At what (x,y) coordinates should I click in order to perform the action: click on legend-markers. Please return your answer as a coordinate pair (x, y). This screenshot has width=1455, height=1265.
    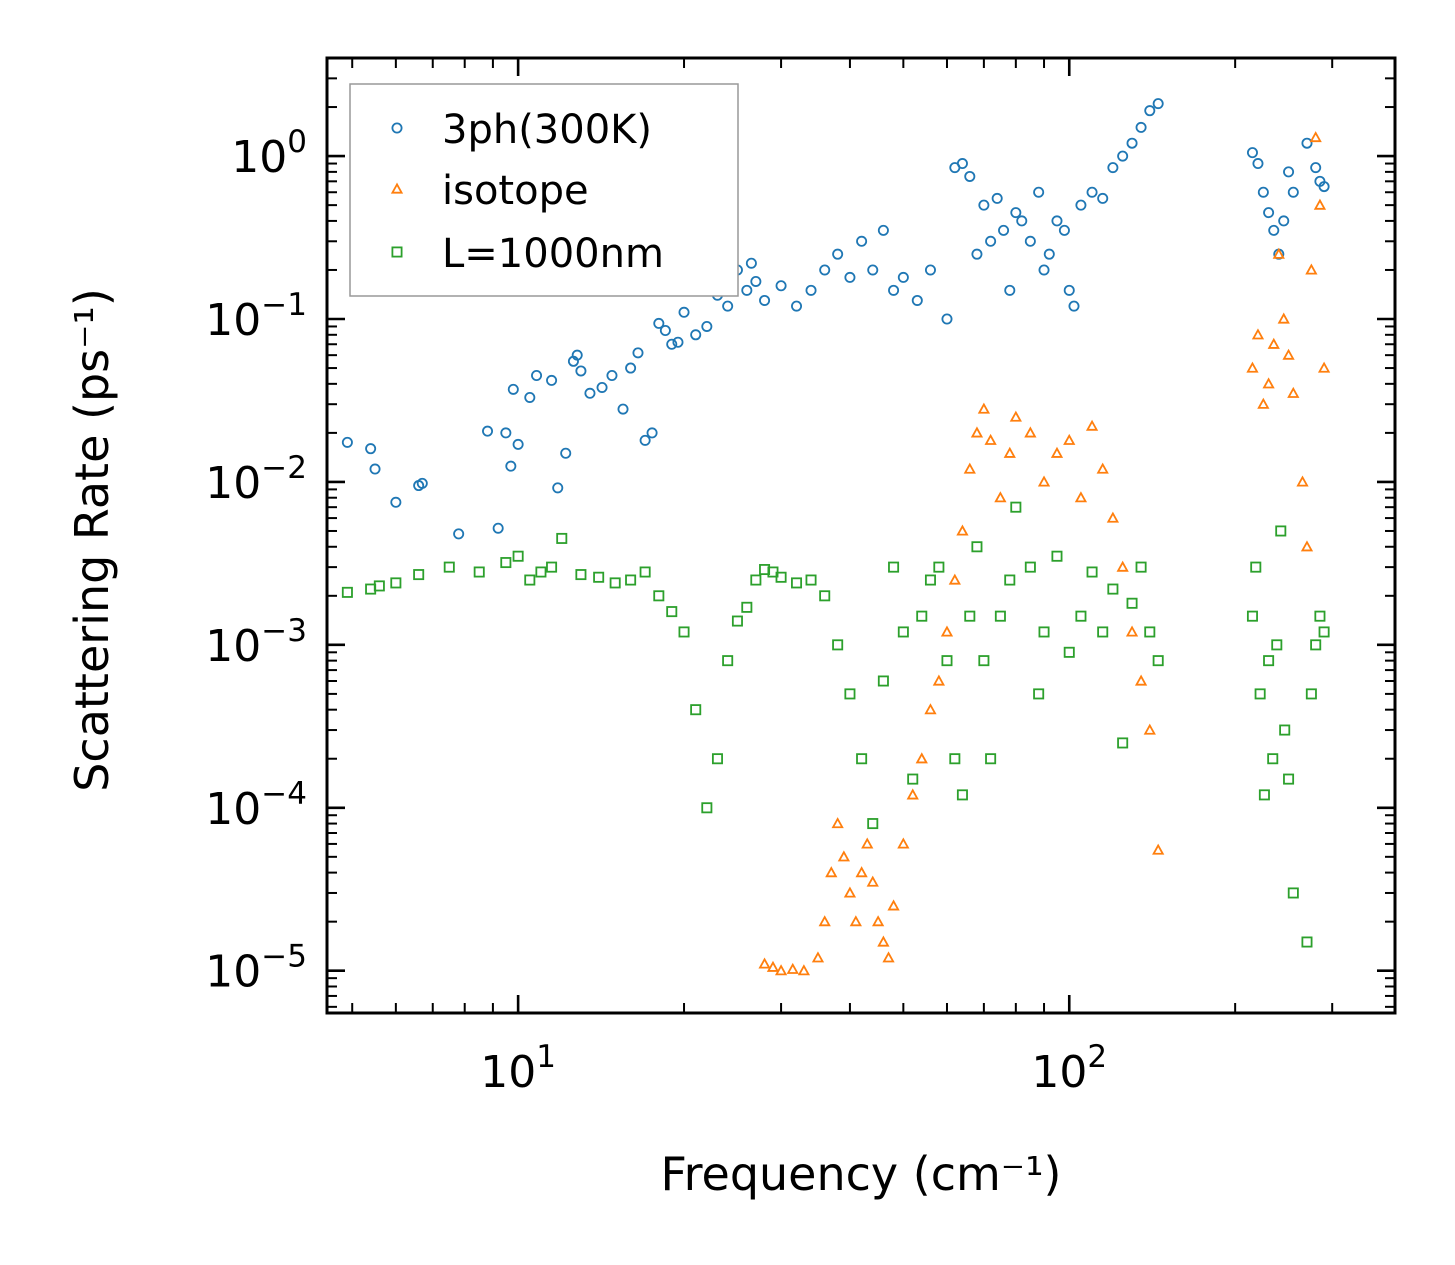
    Looking at the image, I should click on (397, 190).